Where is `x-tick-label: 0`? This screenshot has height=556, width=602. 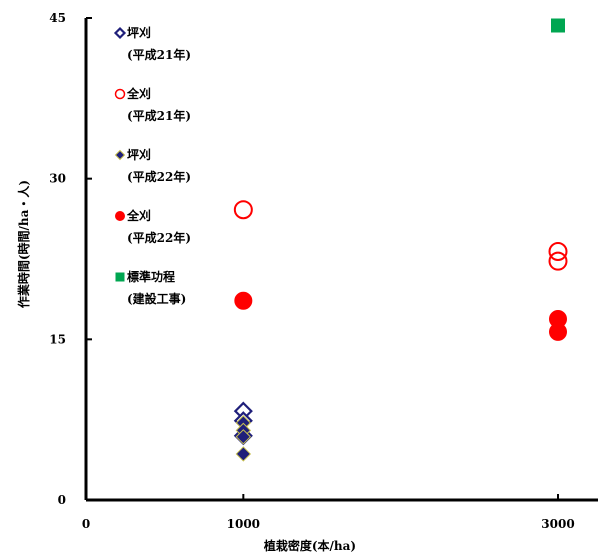 x-tick-label: 0 is located at coordinates (86, 524).